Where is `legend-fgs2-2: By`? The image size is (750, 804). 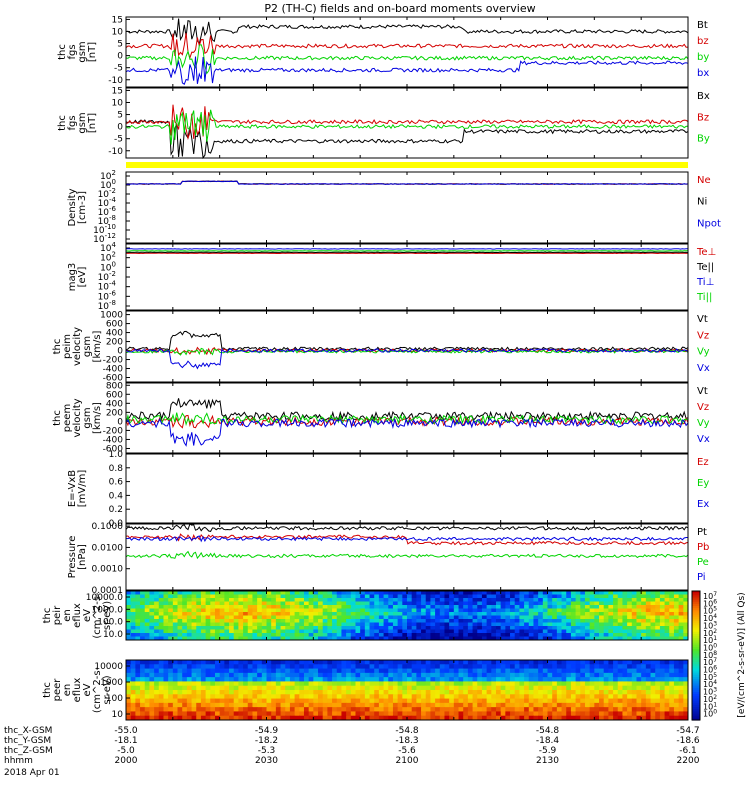 legend-fgs2-2: By is located at coordinates (703, 139).